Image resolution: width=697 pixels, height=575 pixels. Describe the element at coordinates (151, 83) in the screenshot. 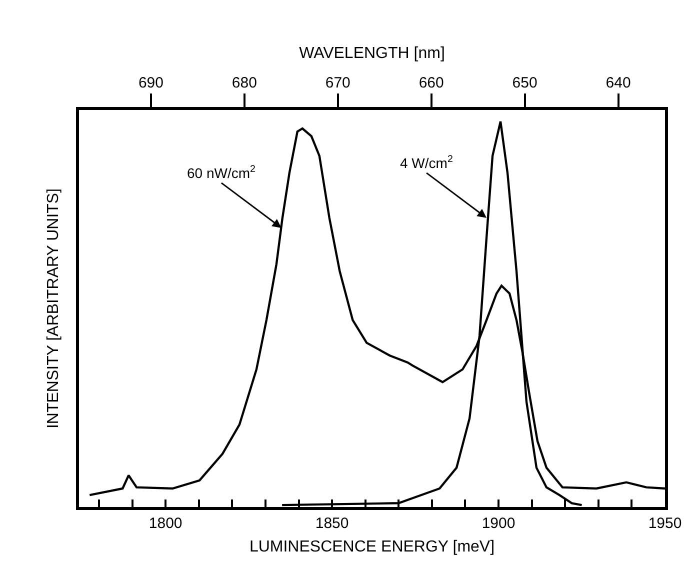

I see `x2-tick-label: 690` at that location.